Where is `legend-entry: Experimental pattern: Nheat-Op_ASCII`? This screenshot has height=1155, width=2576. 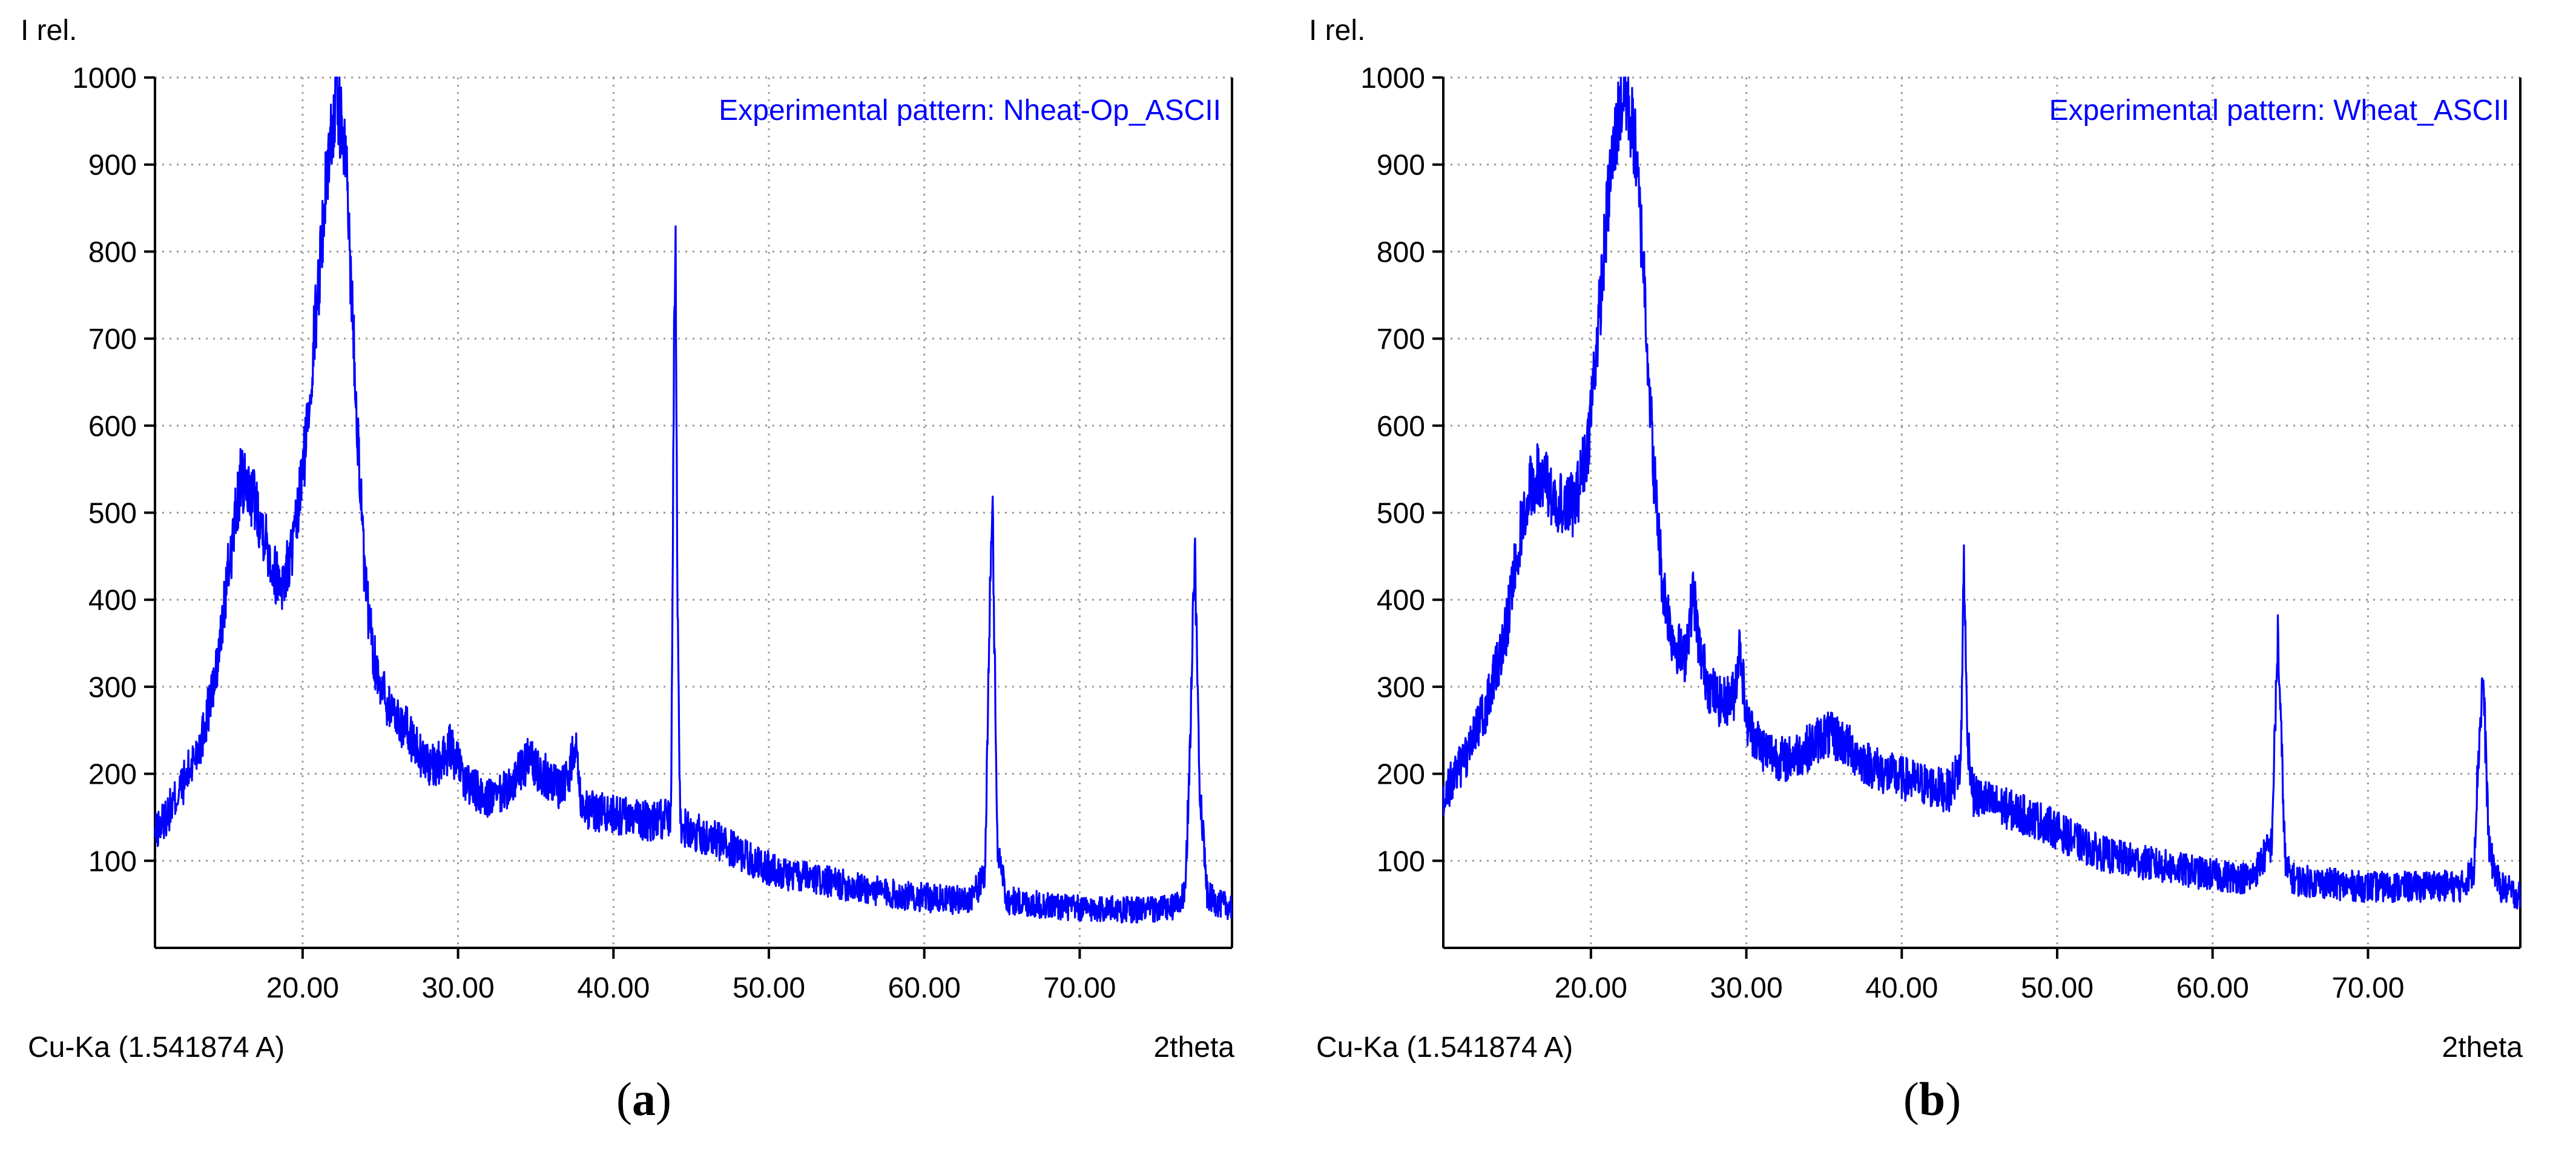 legend-entry: Experimental pattern: Nheat-Op_ASCII is located at coordinates (970, 110).